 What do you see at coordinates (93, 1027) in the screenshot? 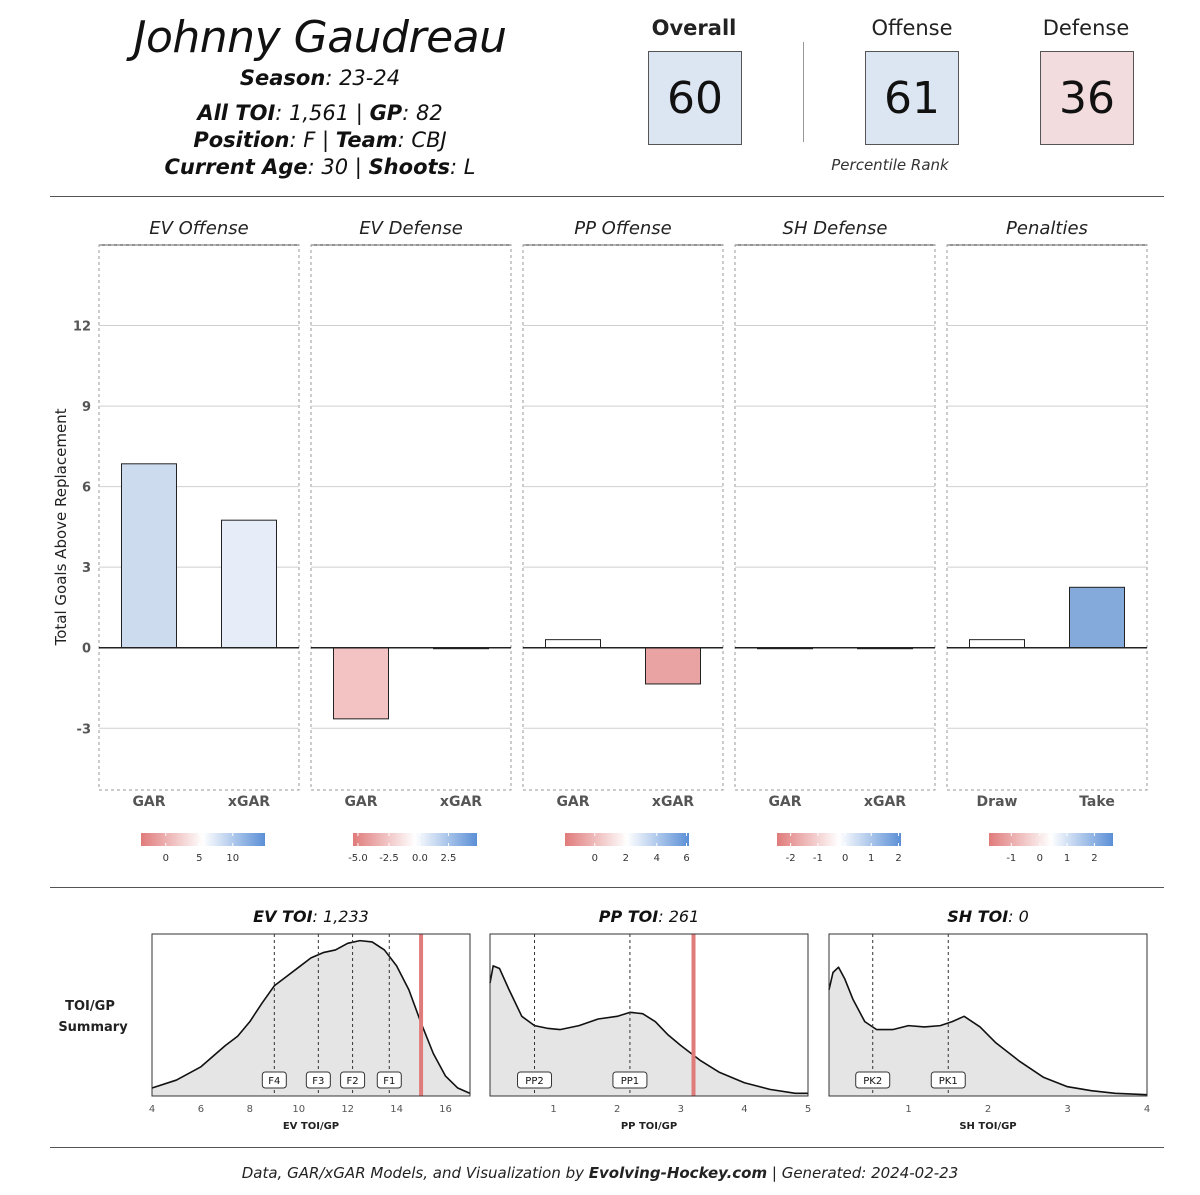
I see `row-label-line2: Summary` at bounding box center [93, 1027].